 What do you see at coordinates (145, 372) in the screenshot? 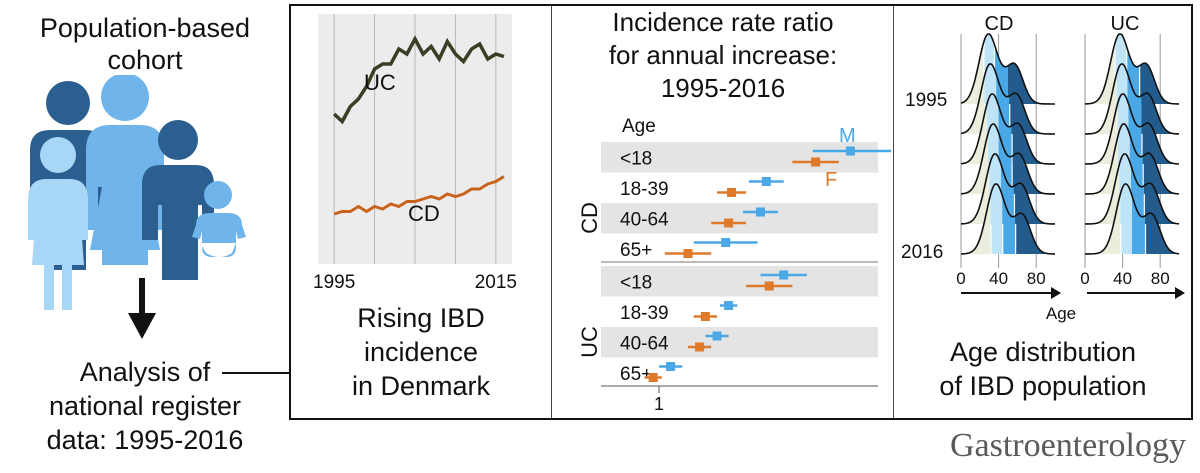
I see `analysis-line: Analysis of` at bounding box center [145, 372].